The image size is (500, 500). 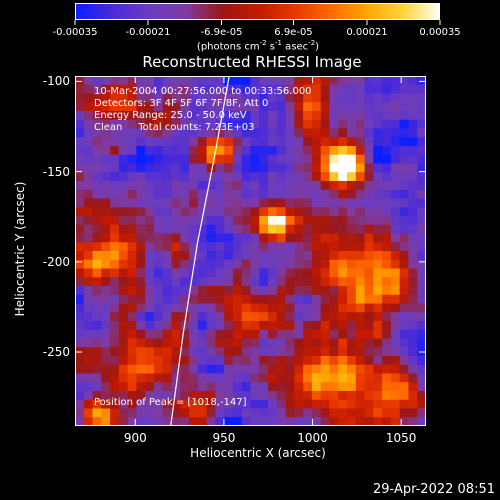 What do you see at coordinates (258, 453) in the screenshot?
I see `x-axis-label: Heliocentric X (arcsec)` at bounding box center [258, 453].